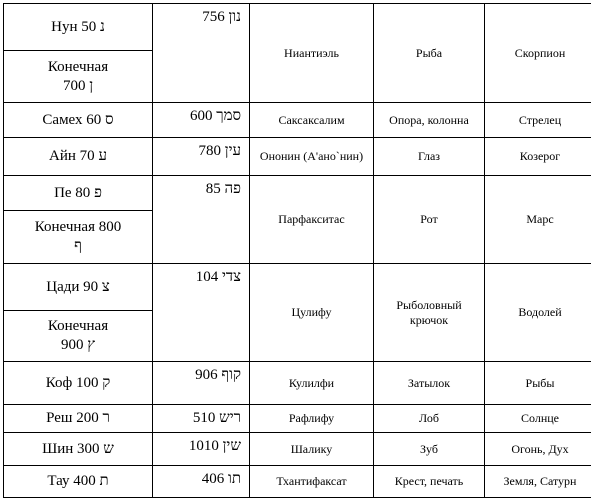 The width and height of the screenshot is (591, 501). I want to click on value-cell: 906 קוף, so click(201, 383).